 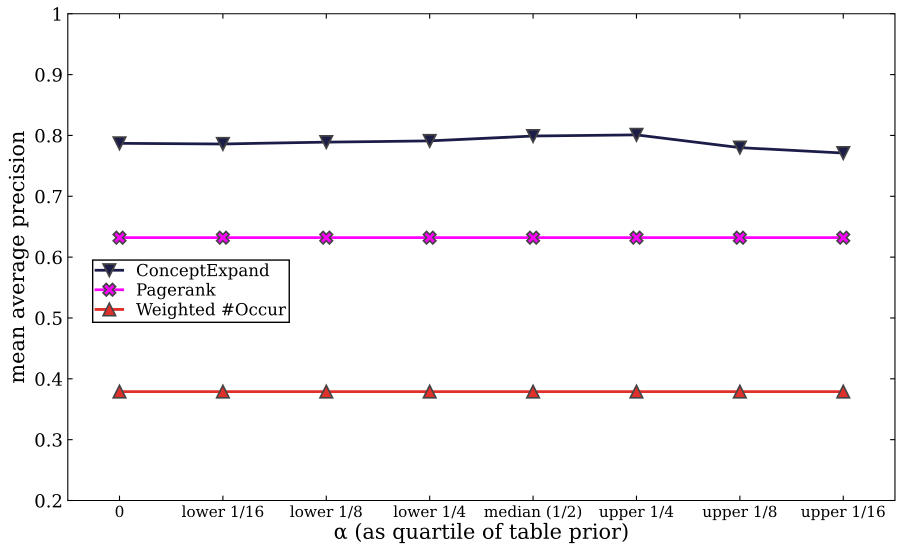 What do you see at coordinates (430, 511) in the screenshot?
I see `x-tick-label: lower 1/4` at bounding box center [430, 511].